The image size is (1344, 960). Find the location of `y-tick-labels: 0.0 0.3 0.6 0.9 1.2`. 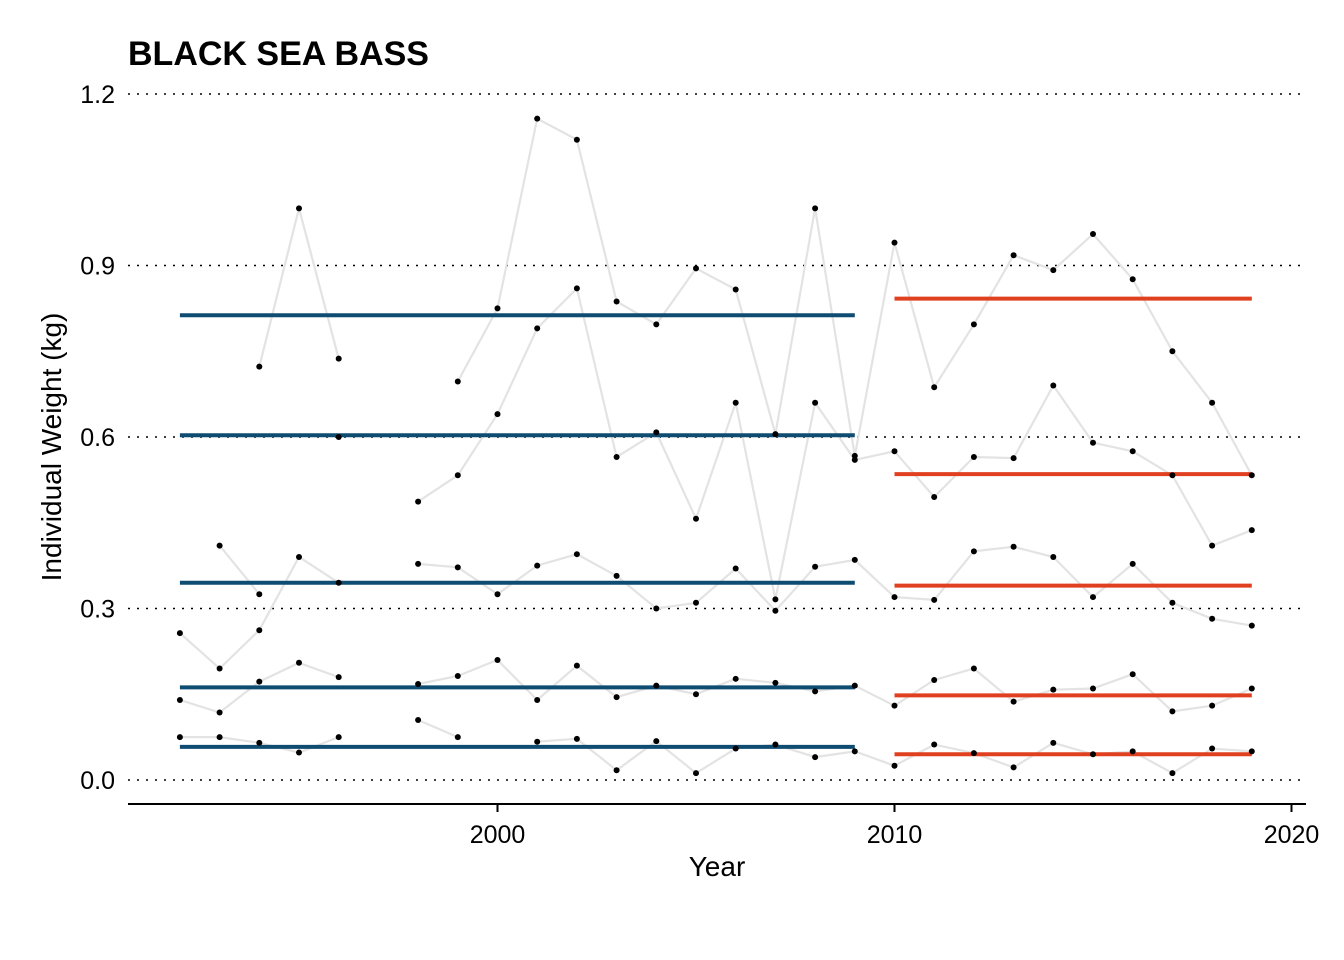

y-tick-labels: 0.0 0.3 0.6 0.9 1.2 is located at coordinates (97, 438).